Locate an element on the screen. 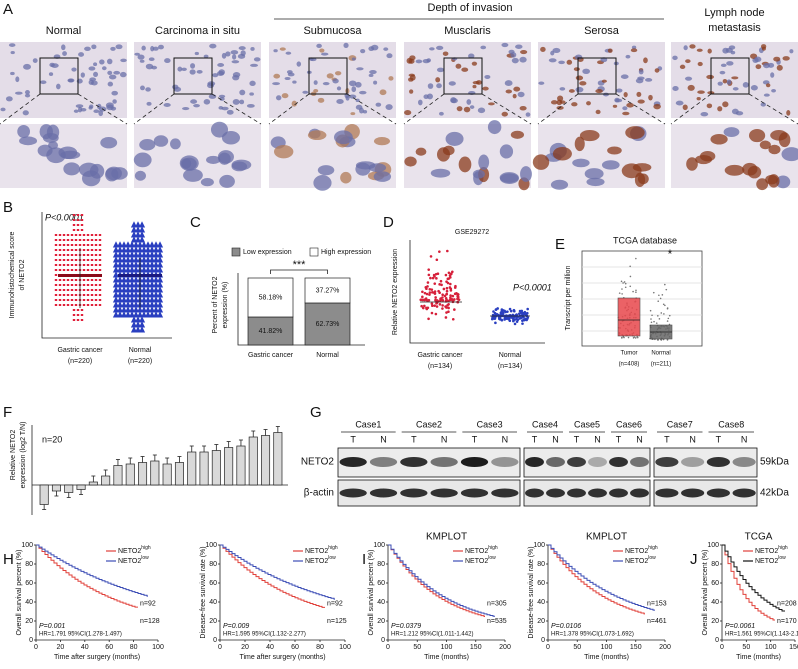 The width and height of the screenshot is (798, 669). y-tick-label: 60 is located at coordinates (213, 583).